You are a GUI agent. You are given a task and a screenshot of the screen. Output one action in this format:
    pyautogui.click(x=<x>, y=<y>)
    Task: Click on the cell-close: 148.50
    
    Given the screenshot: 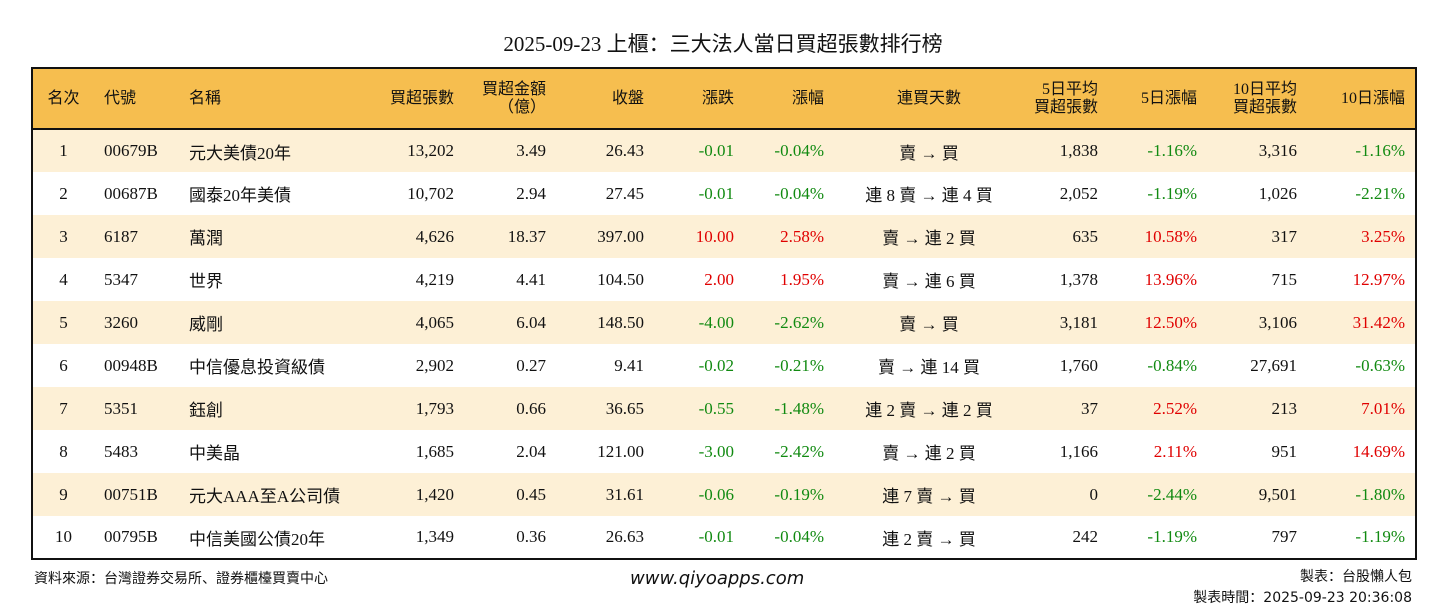 What is the action you would take?
    pyautogui.click(x=620, y=322)
    